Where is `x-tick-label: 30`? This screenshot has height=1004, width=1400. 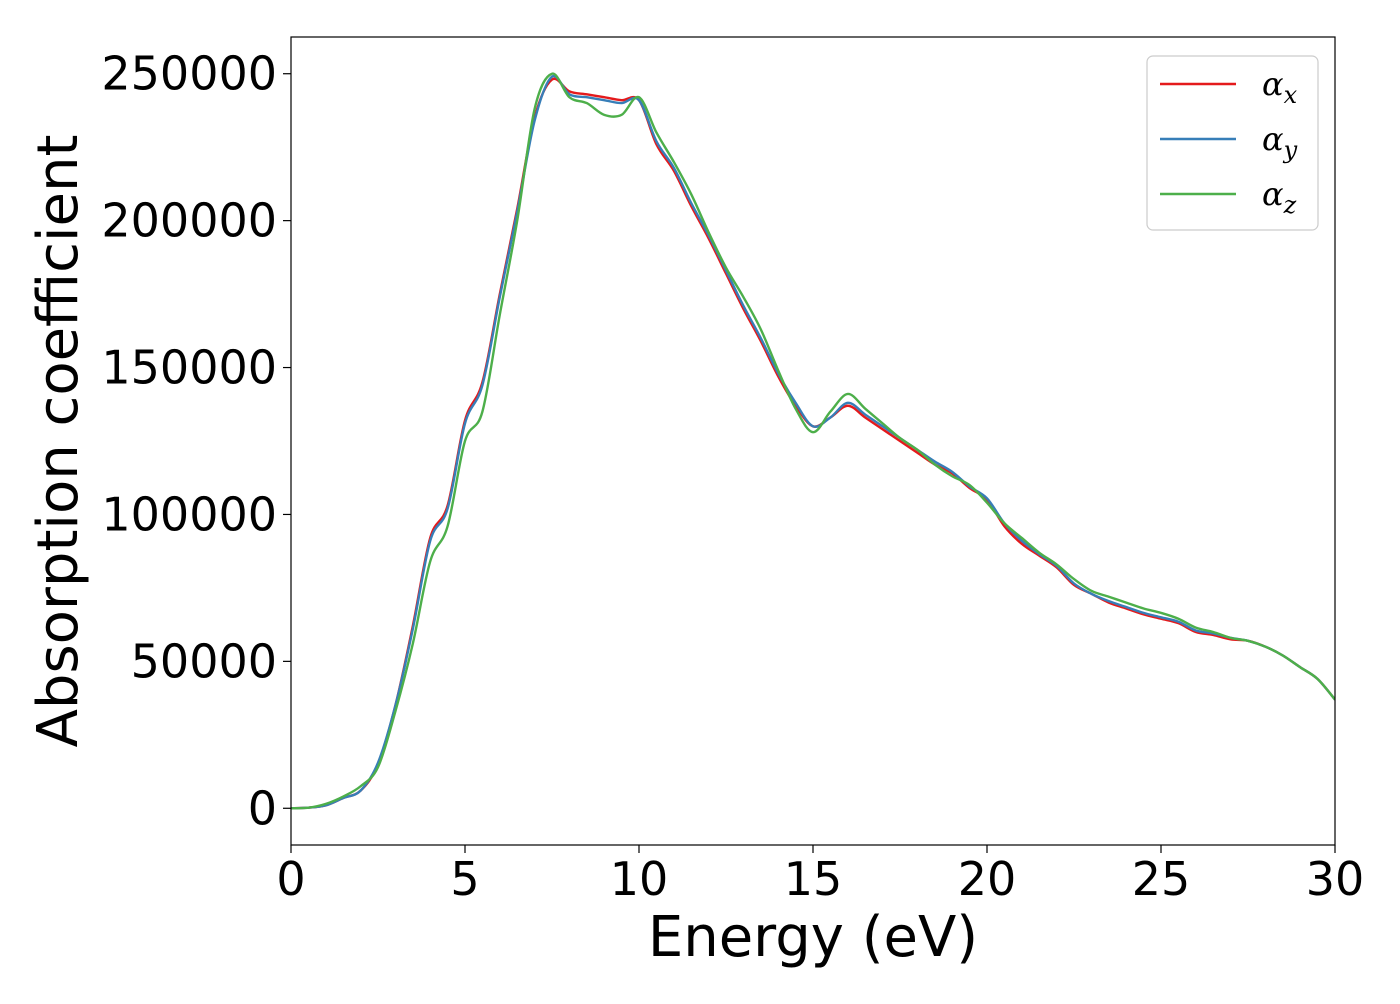 x-tick-label: 30 is located at coordinates (1335, 879).